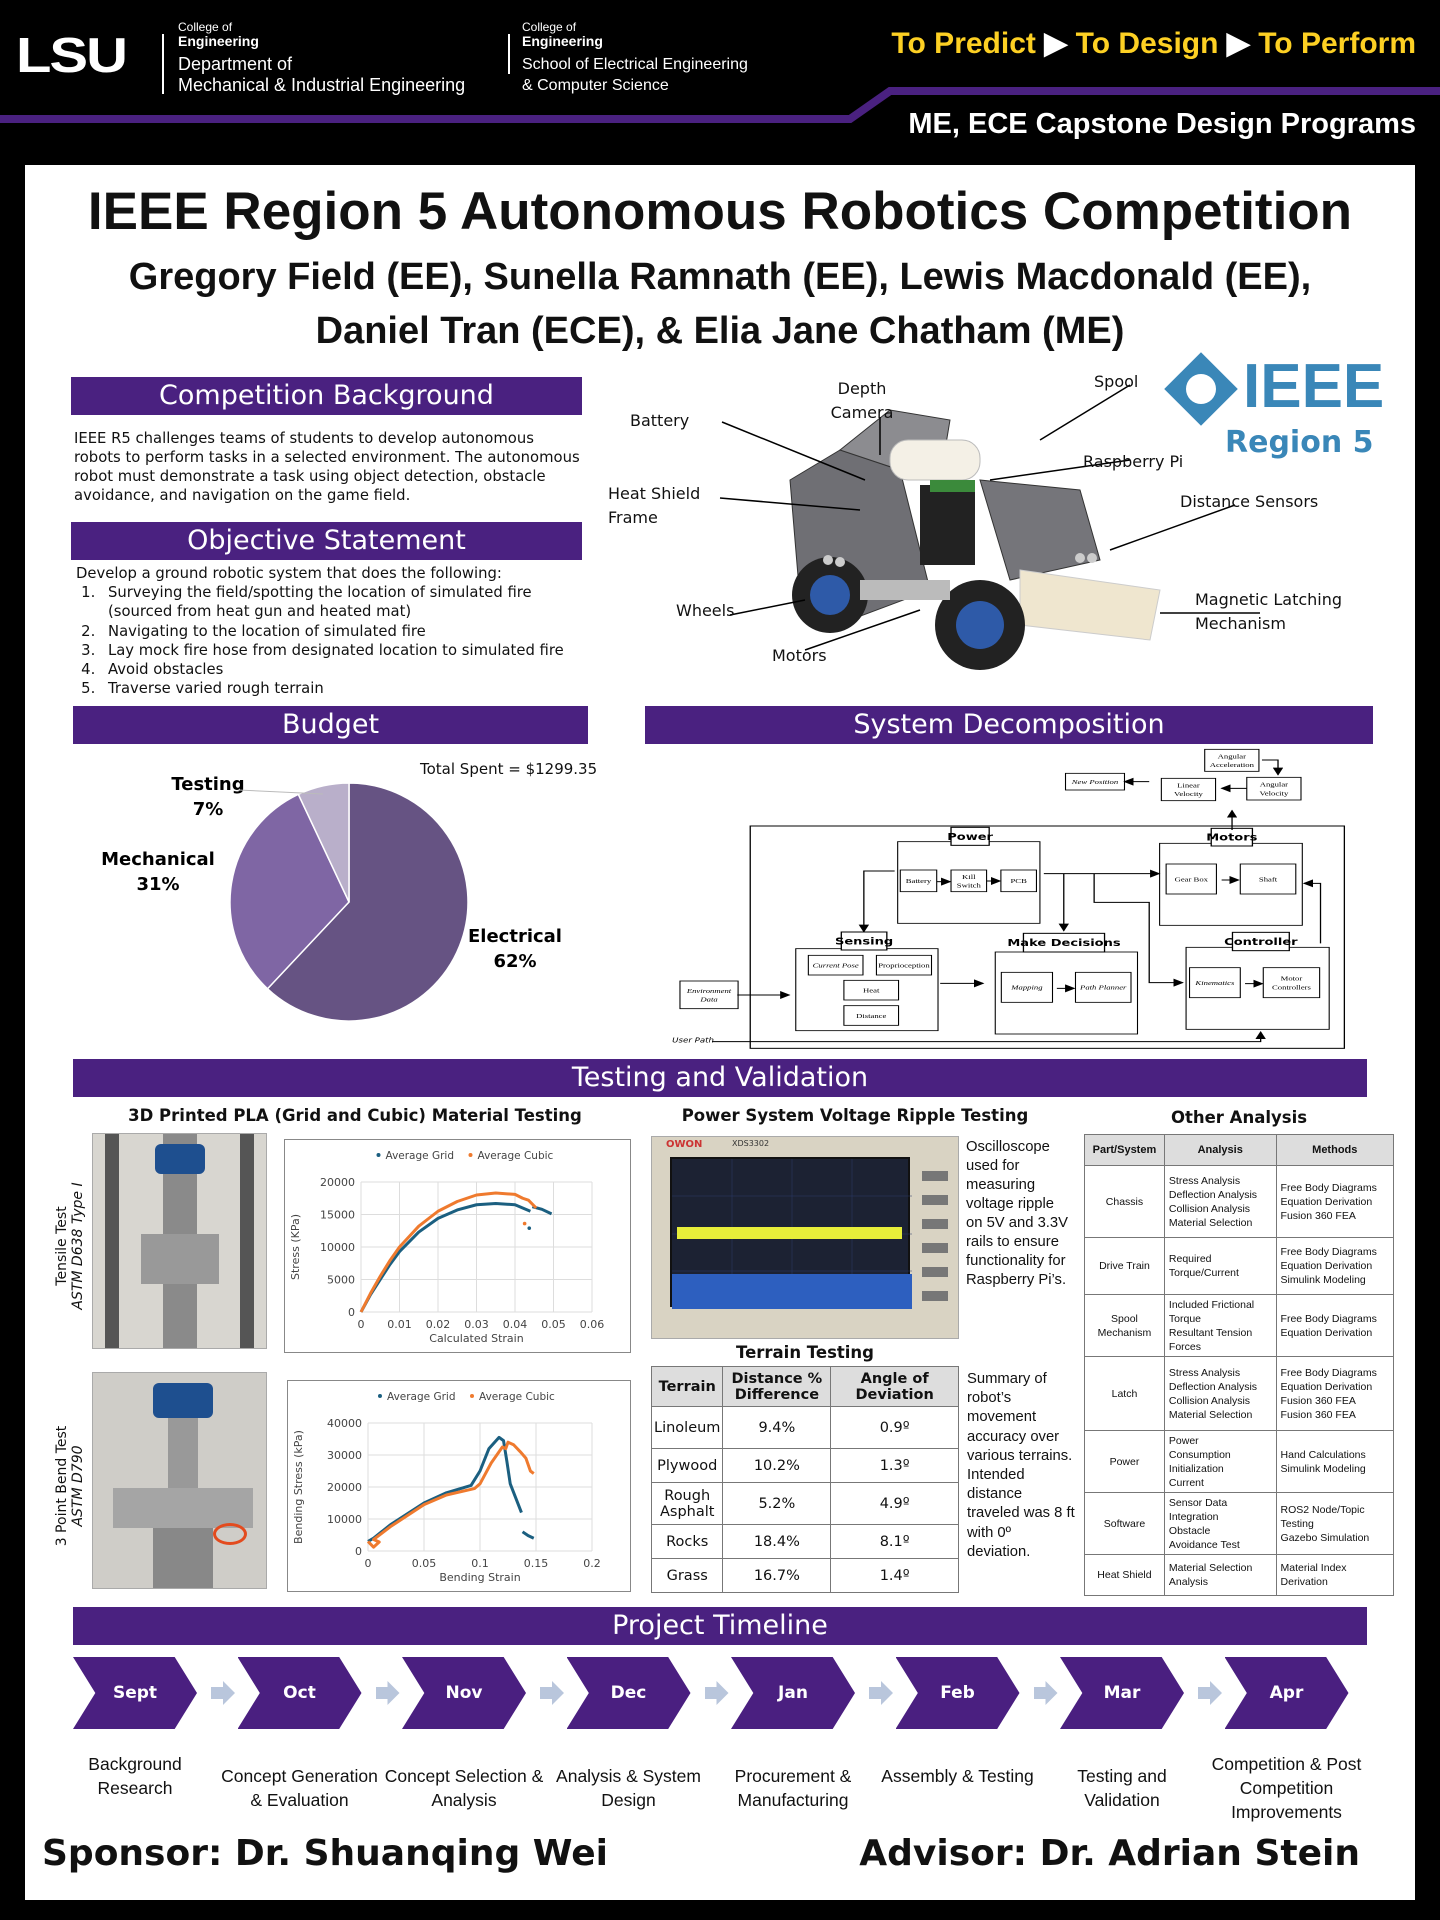 This screenshot has height=1920, width=1440. I want to click on timeline-label: Testing and Validation, so click(1122, 1788).